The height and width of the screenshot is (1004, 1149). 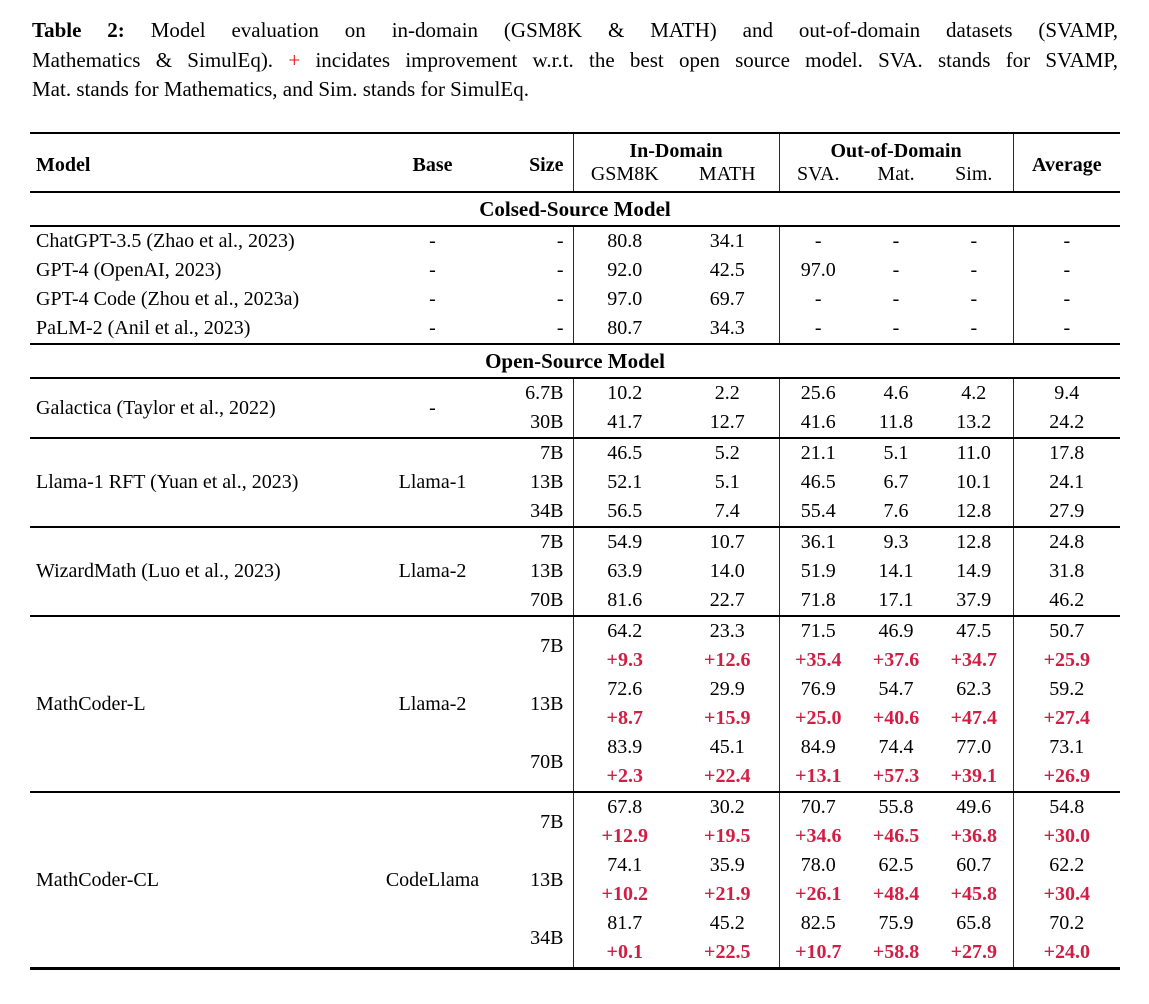 What do you see at coordinates (818, 747) in the screenshot?
I see `score-cell: 84.9` at bounding box center [818, 747].